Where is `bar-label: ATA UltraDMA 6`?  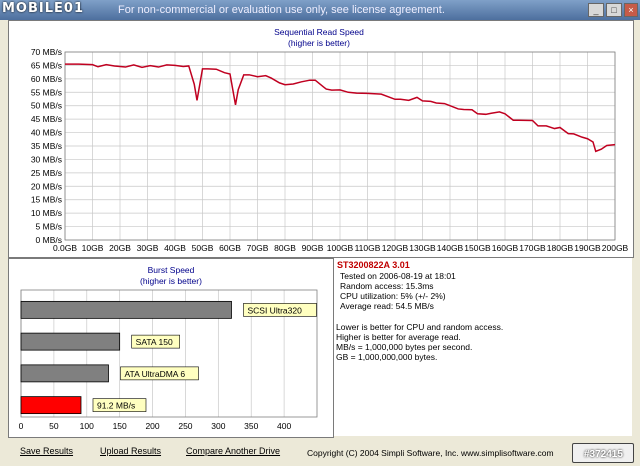
bar-label: ATA UltraDMA 6 is located at coordinates (154, 374).